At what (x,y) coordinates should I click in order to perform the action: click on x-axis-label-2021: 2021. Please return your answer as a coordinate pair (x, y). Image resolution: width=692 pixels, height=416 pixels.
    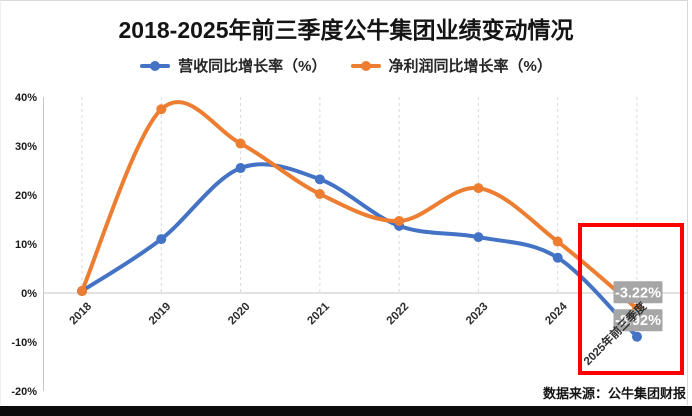
    Looking at the image, I should click on (318, 313).